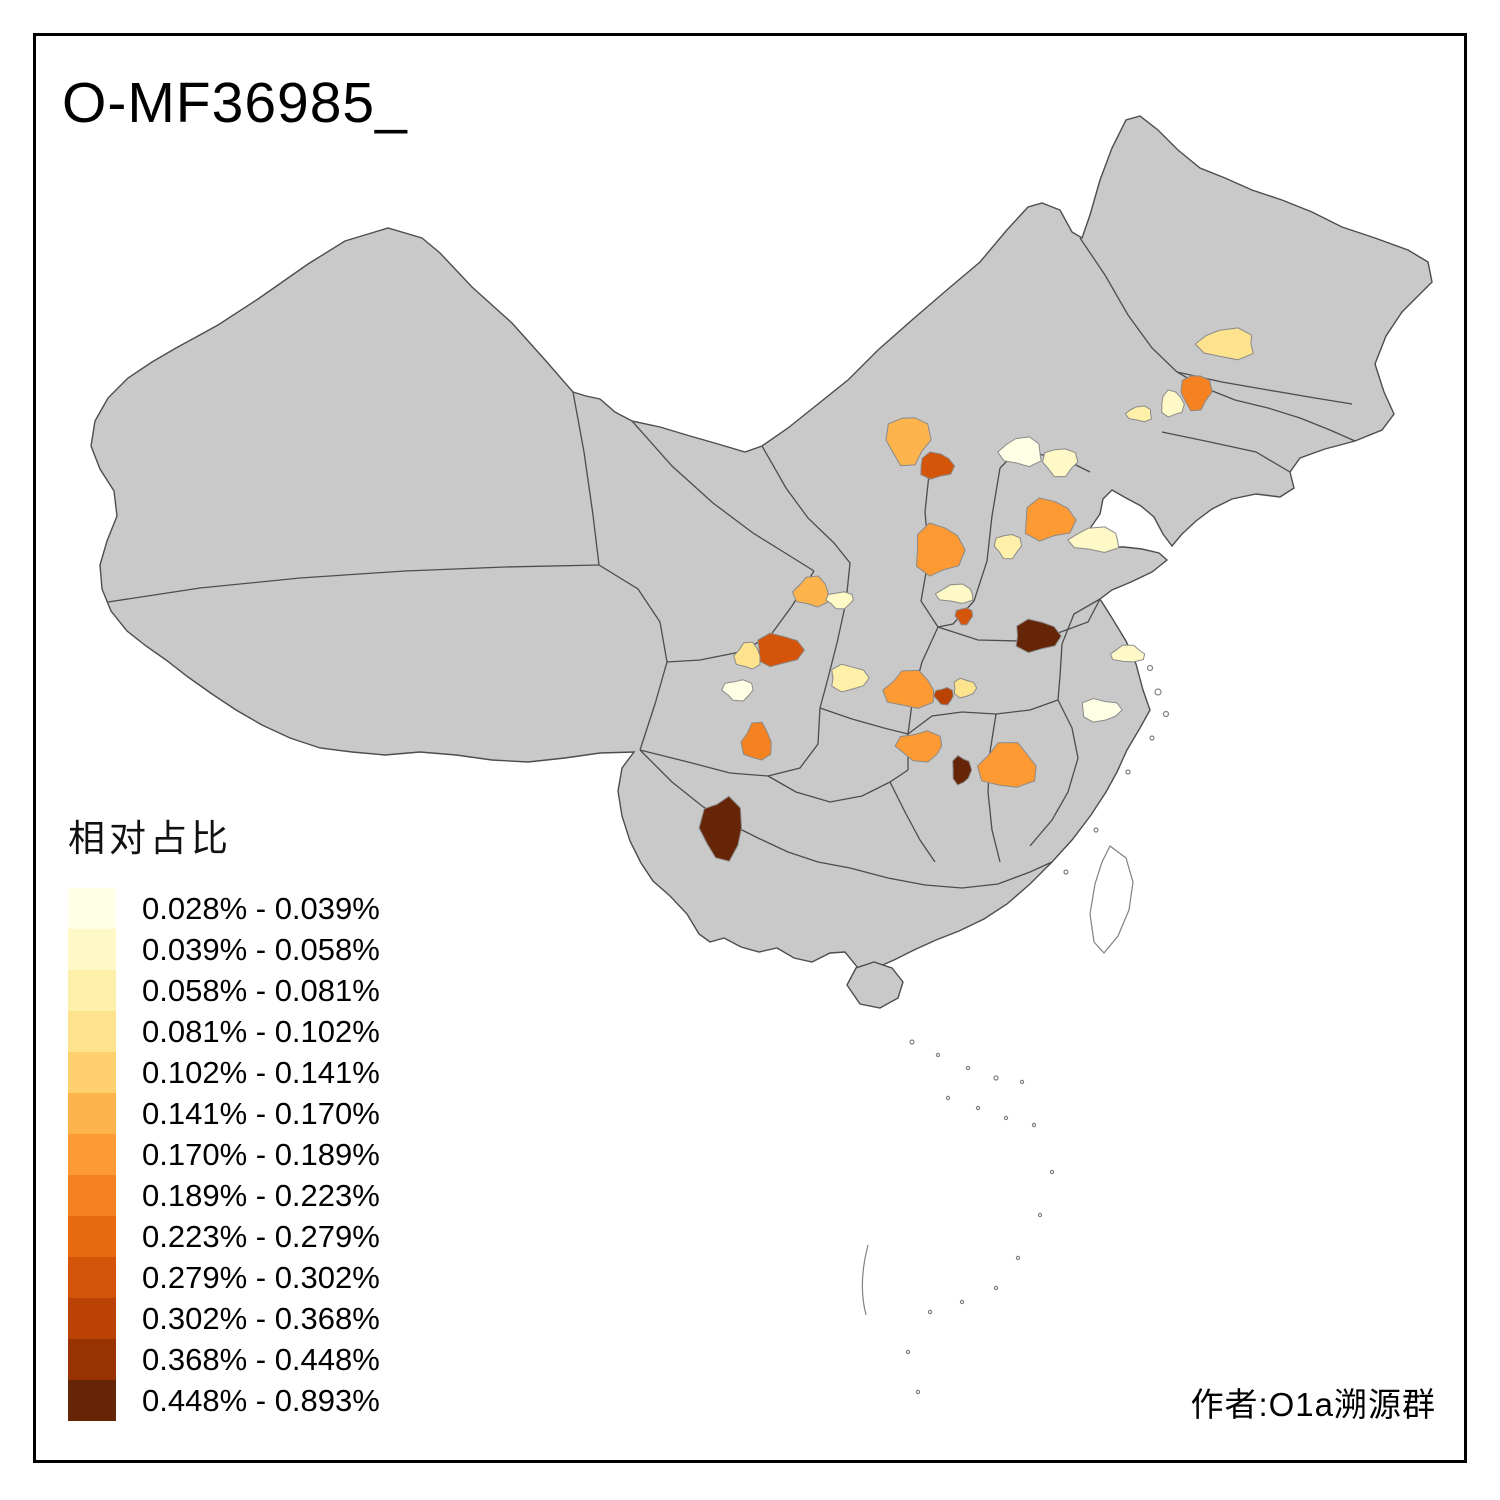 The image size is (1500, 1500). I want to click on legend-item: 0.102% - 0.141%, so click(224, 1072).